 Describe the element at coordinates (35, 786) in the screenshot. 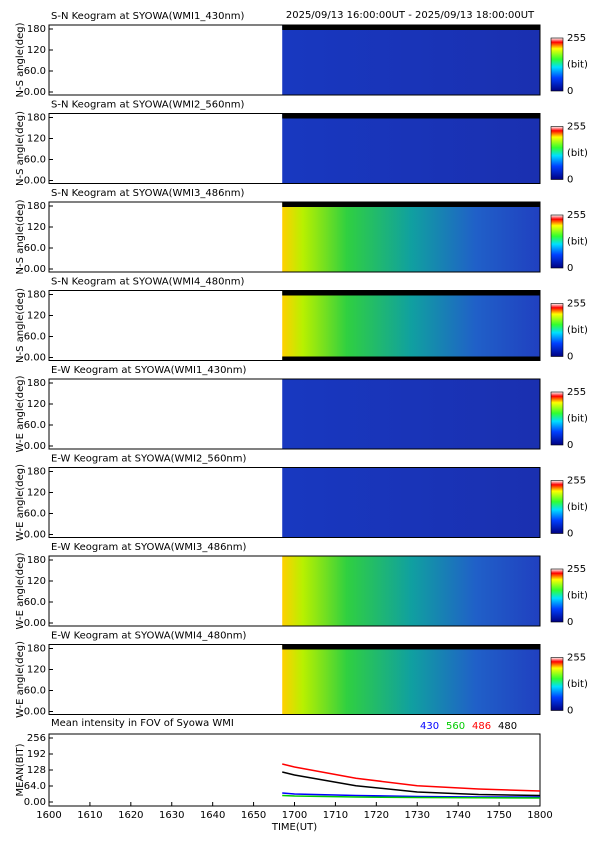

I see `y-tick-label: 64.0` at that location.